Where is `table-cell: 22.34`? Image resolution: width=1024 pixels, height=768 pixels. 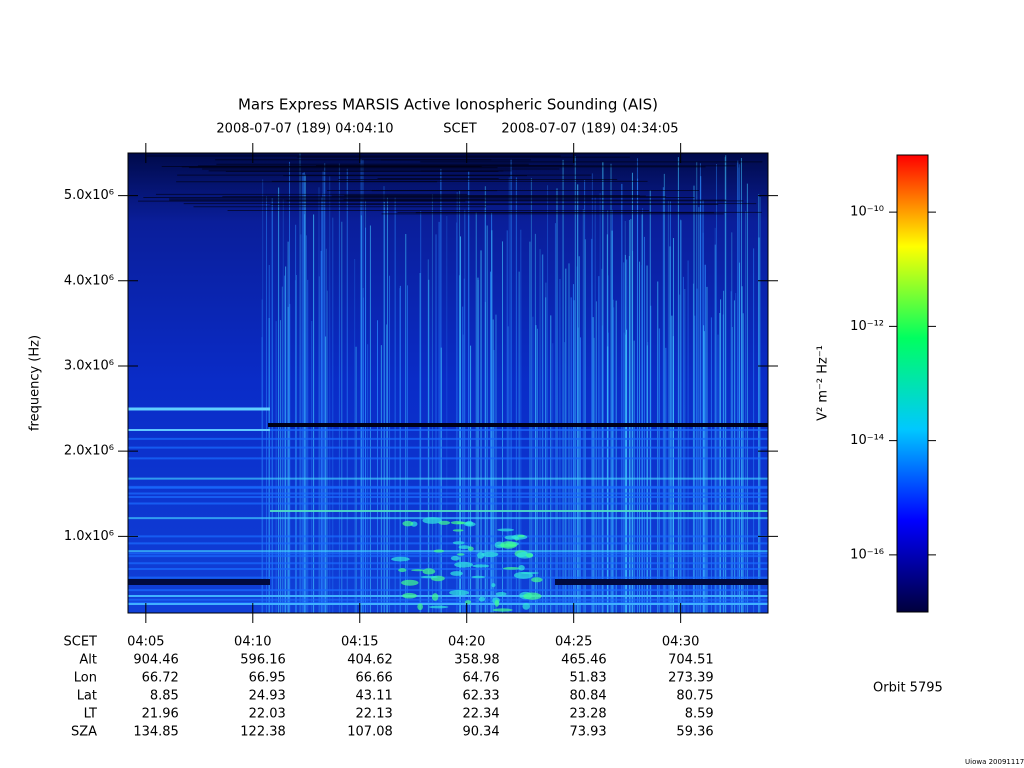 table-cell: 22.34 is located at coordinates (480, 714).